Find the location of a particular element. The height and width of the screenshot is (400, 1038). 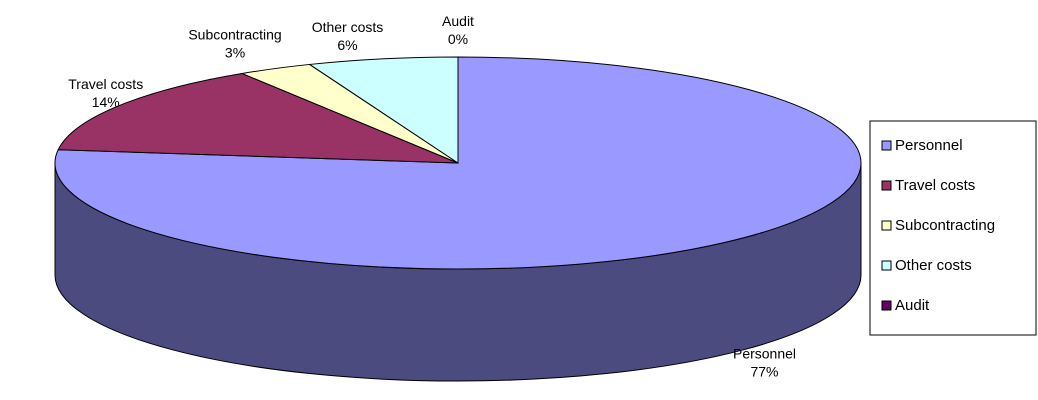

legend-label-personnel: Personnel is located at coordinates (929, 145).